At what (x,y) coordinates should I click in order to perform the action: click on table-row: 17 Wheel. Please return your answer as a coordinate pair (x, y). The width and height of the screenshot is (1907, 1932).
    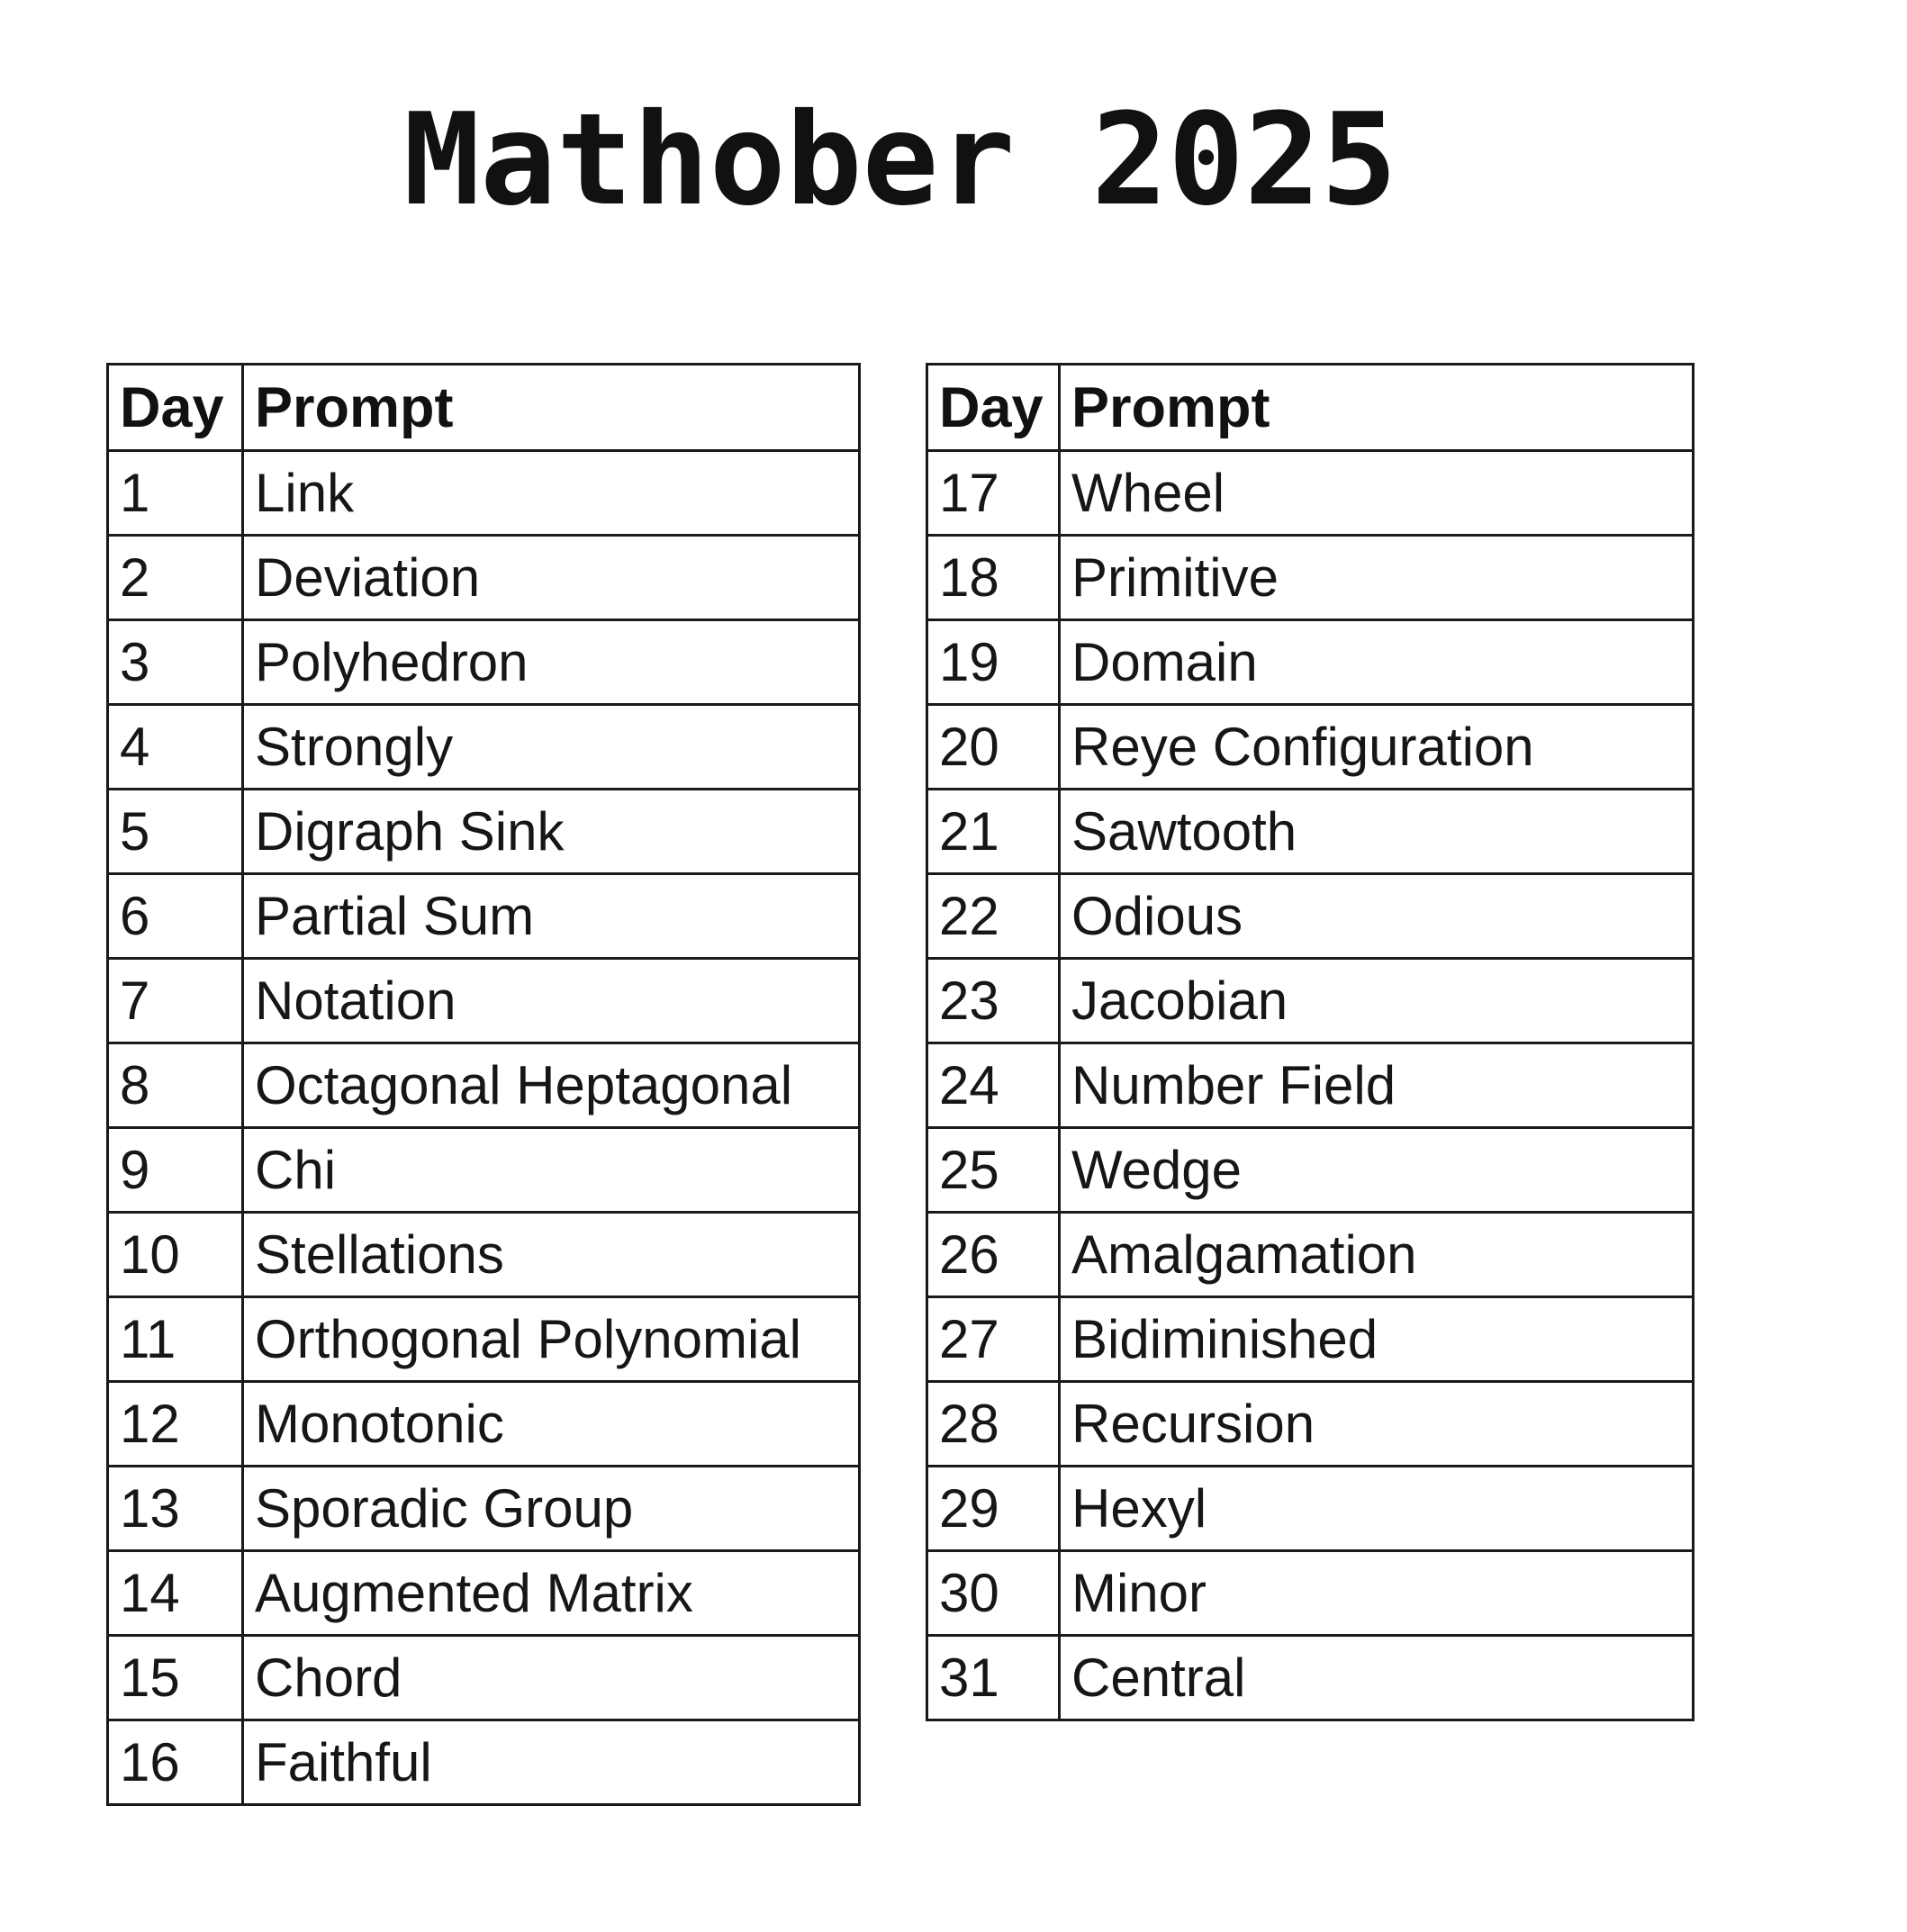
    Looking at the image, I should click on (1310, 493).